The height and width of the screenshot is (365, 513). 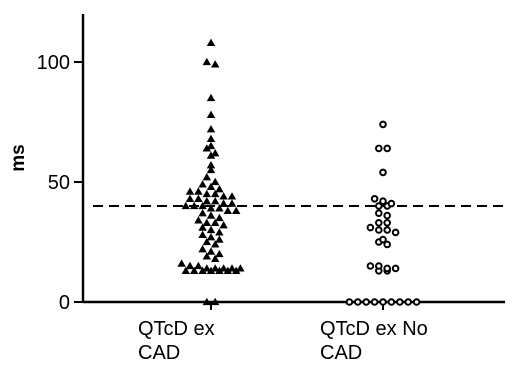 What do you see at coordinates (64, 303) in the screenshot?
I see `y-tick-label: 0` at bounding box center [64, 303].